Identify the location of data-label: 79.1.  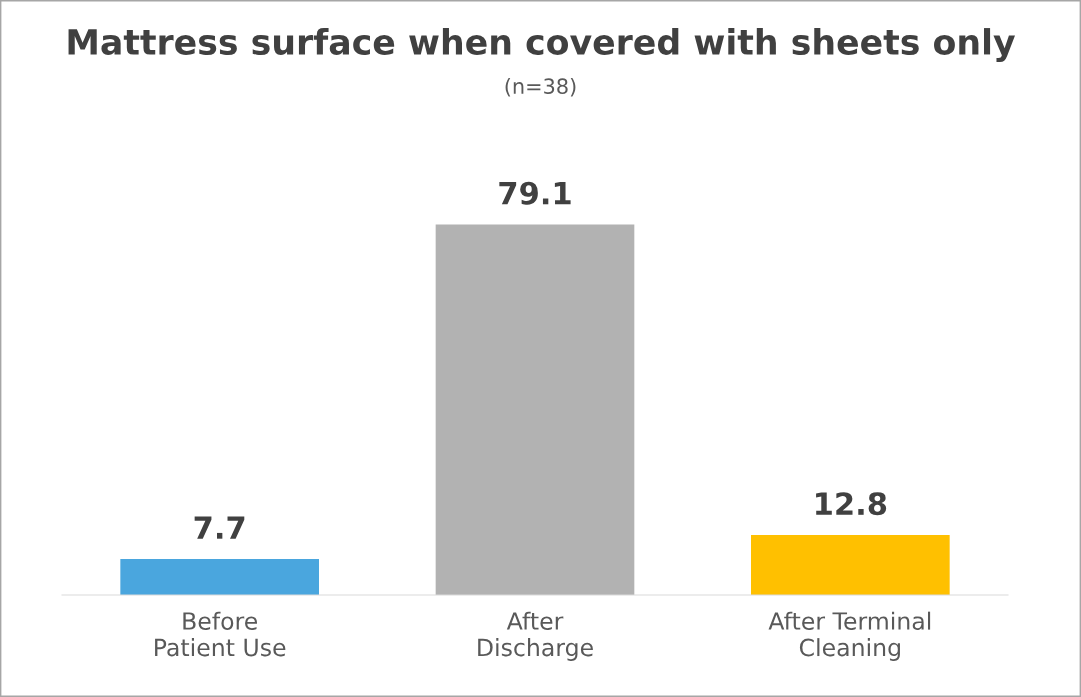
(535, 193).